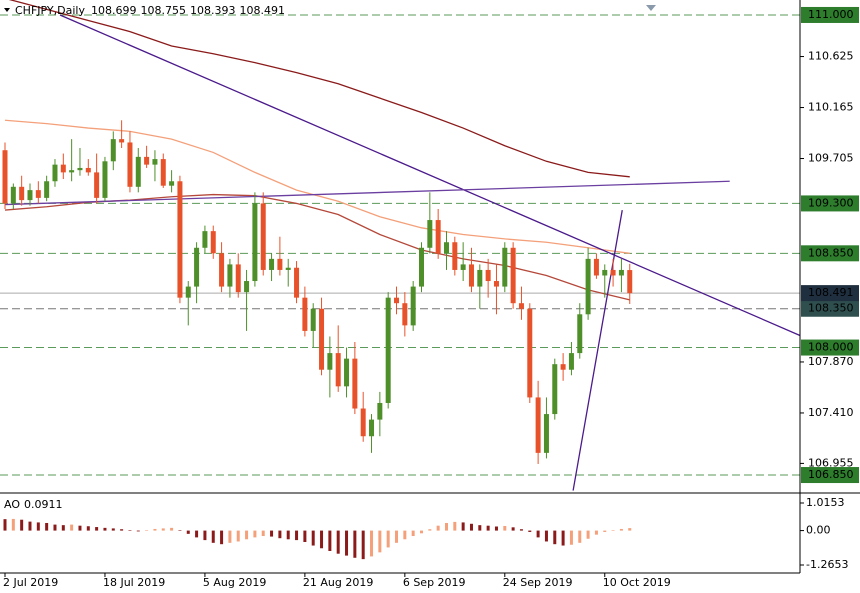 This screenshot has width=860, height=593. I want to click on low: 108.393, so click(213, 10).